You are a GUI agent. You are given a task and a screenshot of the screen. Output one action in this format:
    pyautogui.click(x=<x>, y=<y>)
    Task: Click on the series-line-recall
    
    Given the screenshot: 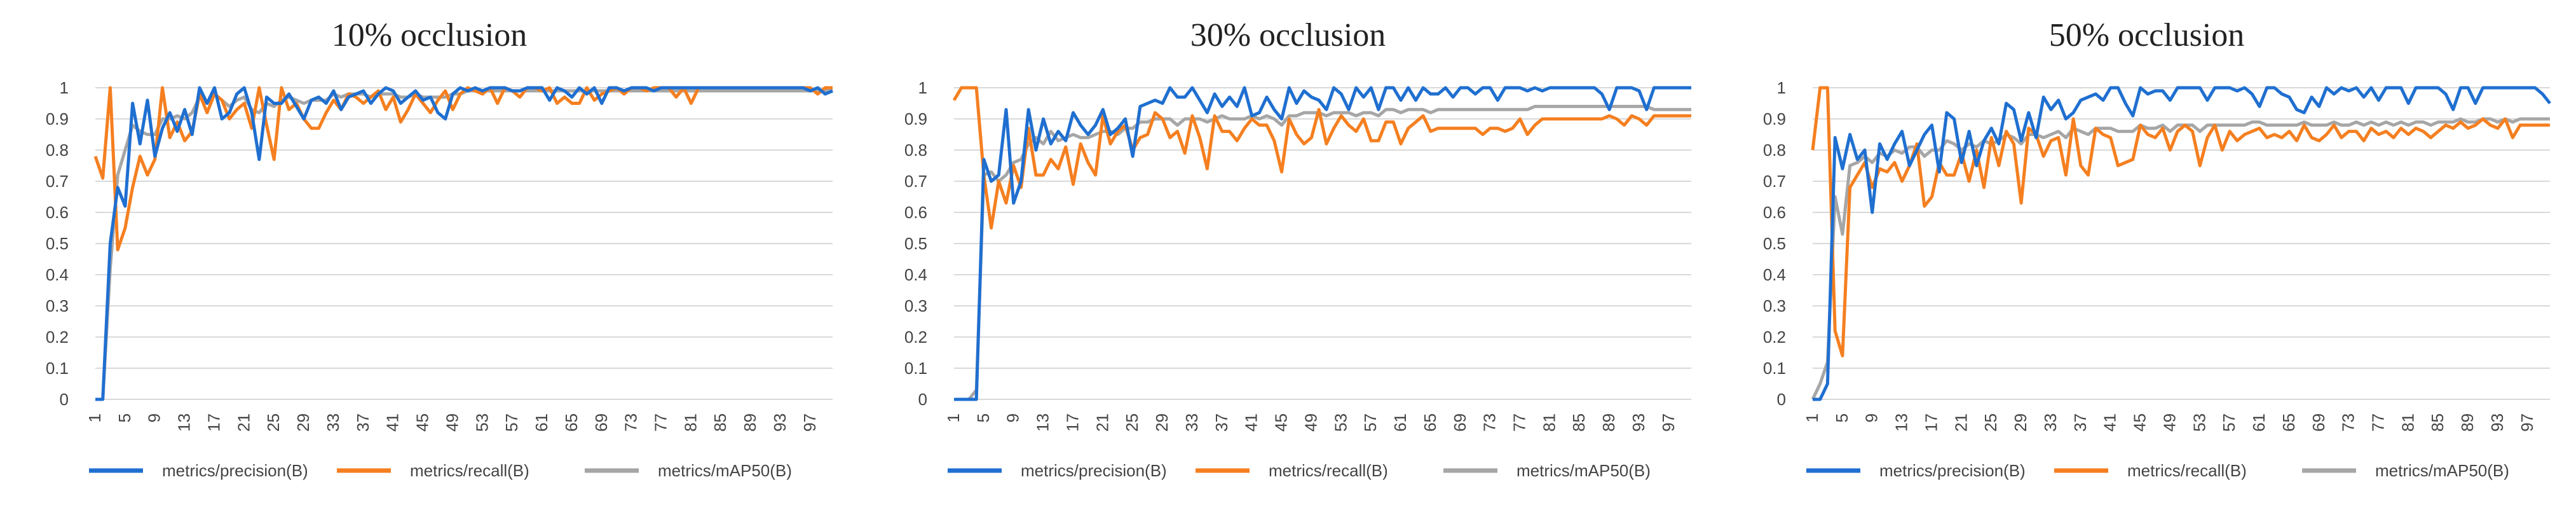 What is the action you would take?
    pyautogui.click(x=463, y=169)
    